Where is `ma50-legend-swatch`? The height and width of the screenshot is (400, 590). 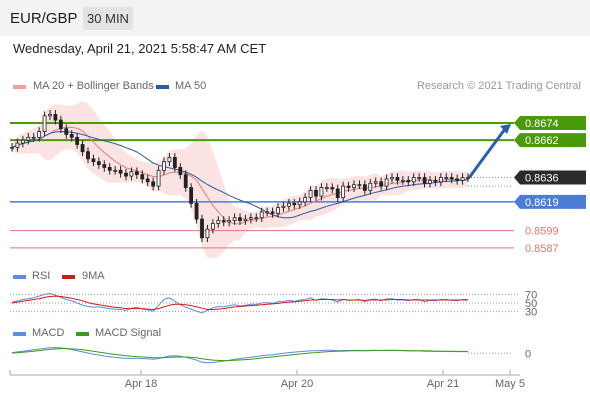 ma50-legend-swatch is located at coordinates (162, 87).